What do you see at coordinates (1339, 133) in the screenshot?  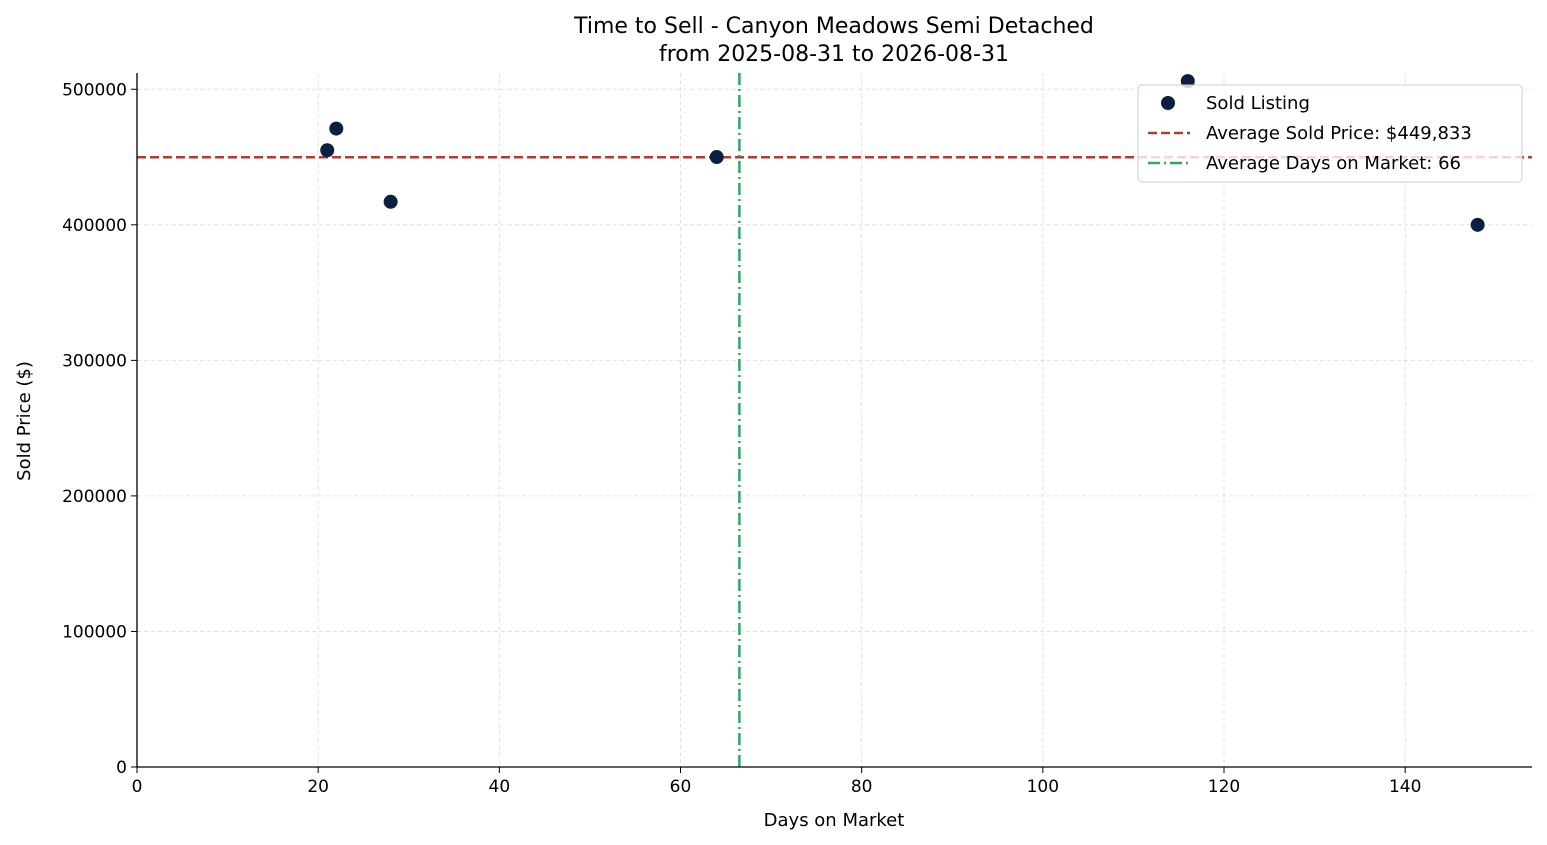 I see `legend-label-avg-price: Average Sold Price: $449,833` at bounding box center [1339, 133].